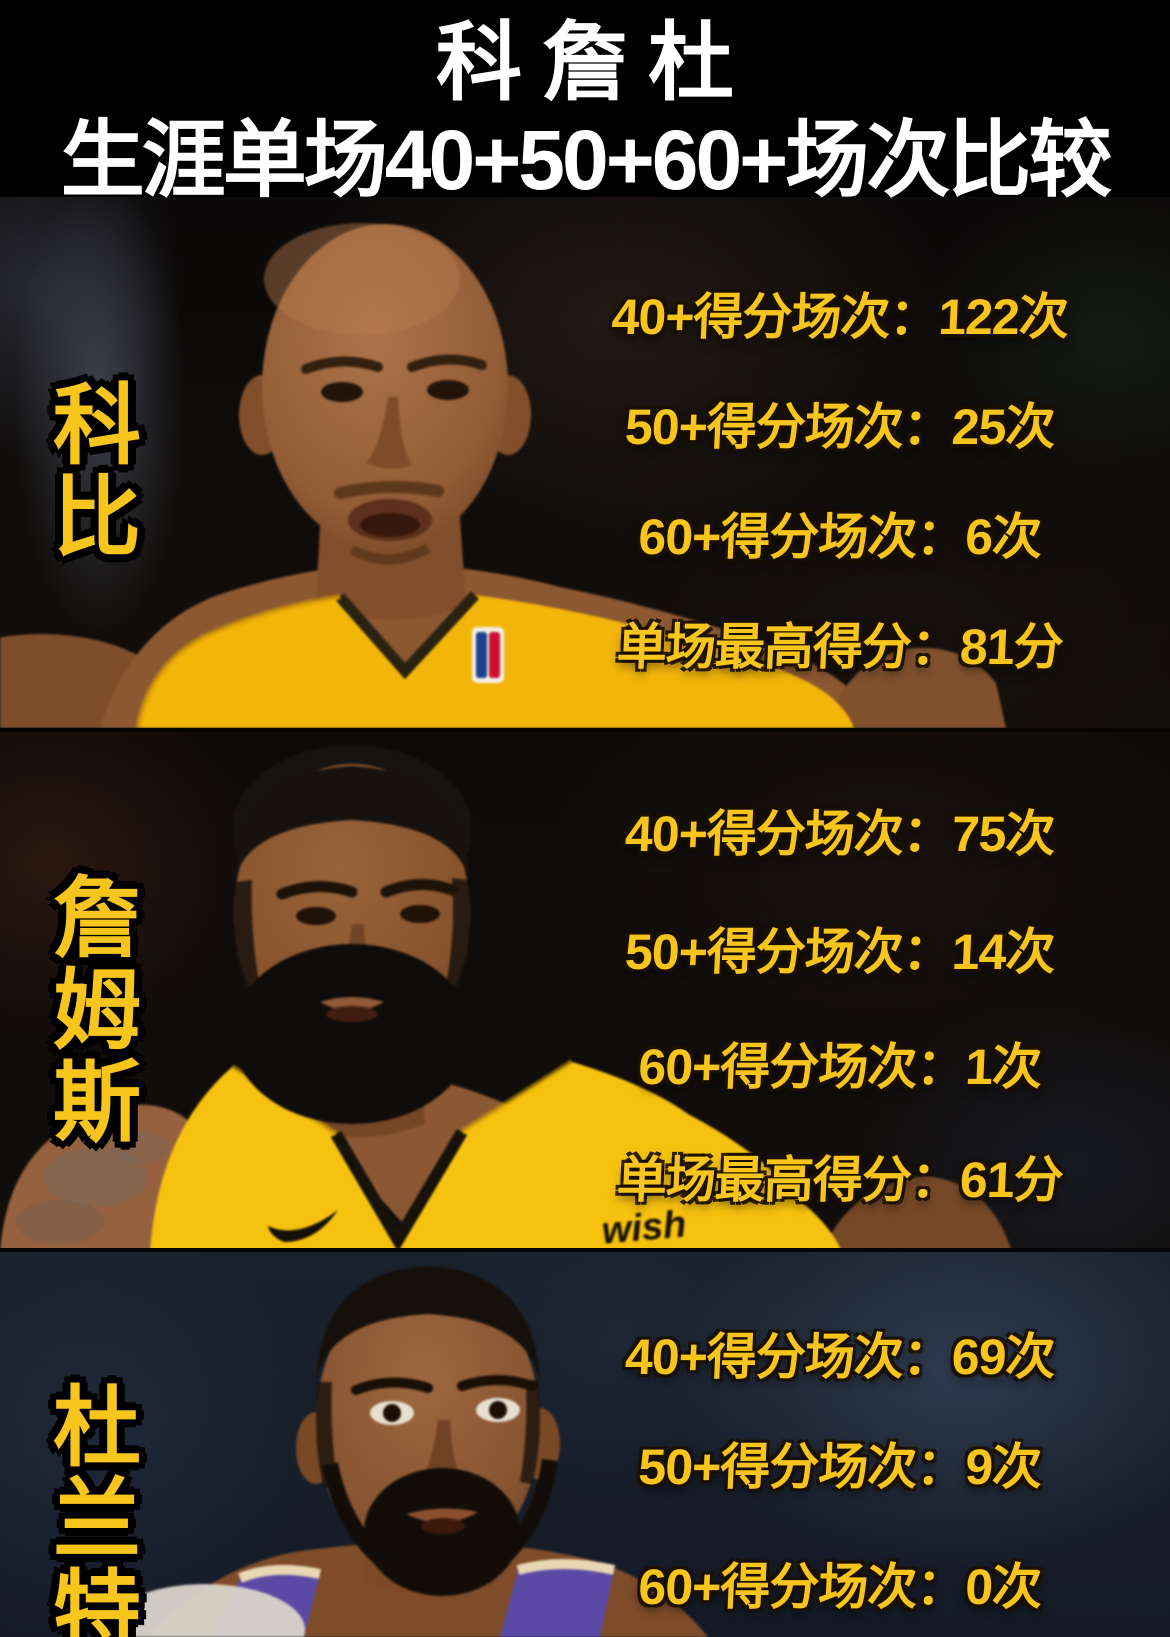 Image resolution: width=1170 pixels, height=1637 pixels. I want to click on lebron-right-arm, so click(917, 1214).